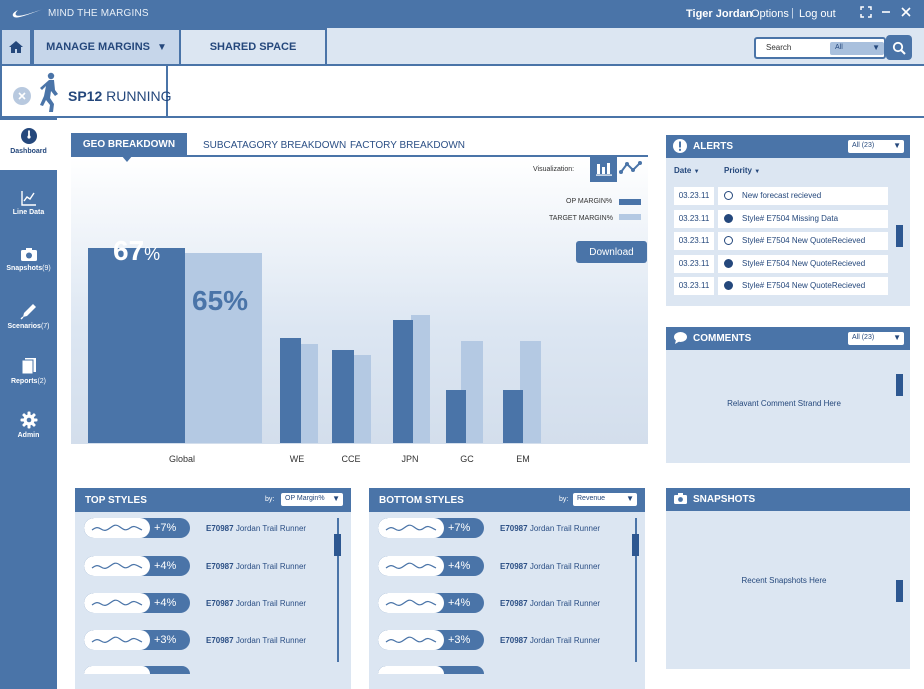 Image resolution: width=924 pixels, height=689 pixels. What do you see at coordinates (876, 338) in the screenshot?
I see `comments-filter-select: All (23) ▼` at bounding box center [876, 338].